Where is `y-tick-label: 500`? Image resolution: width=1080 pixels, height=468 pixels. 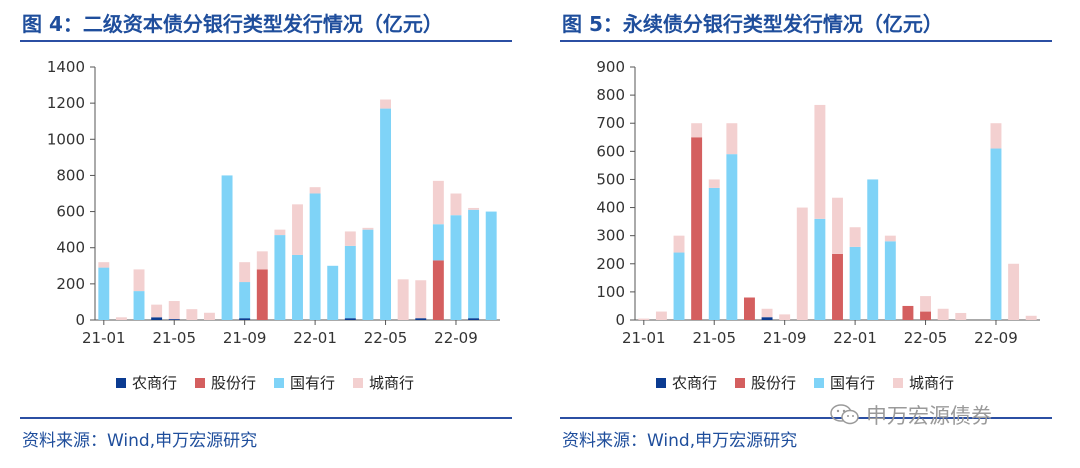 y-tick-label: 500 is located at coordinates (610, 179).